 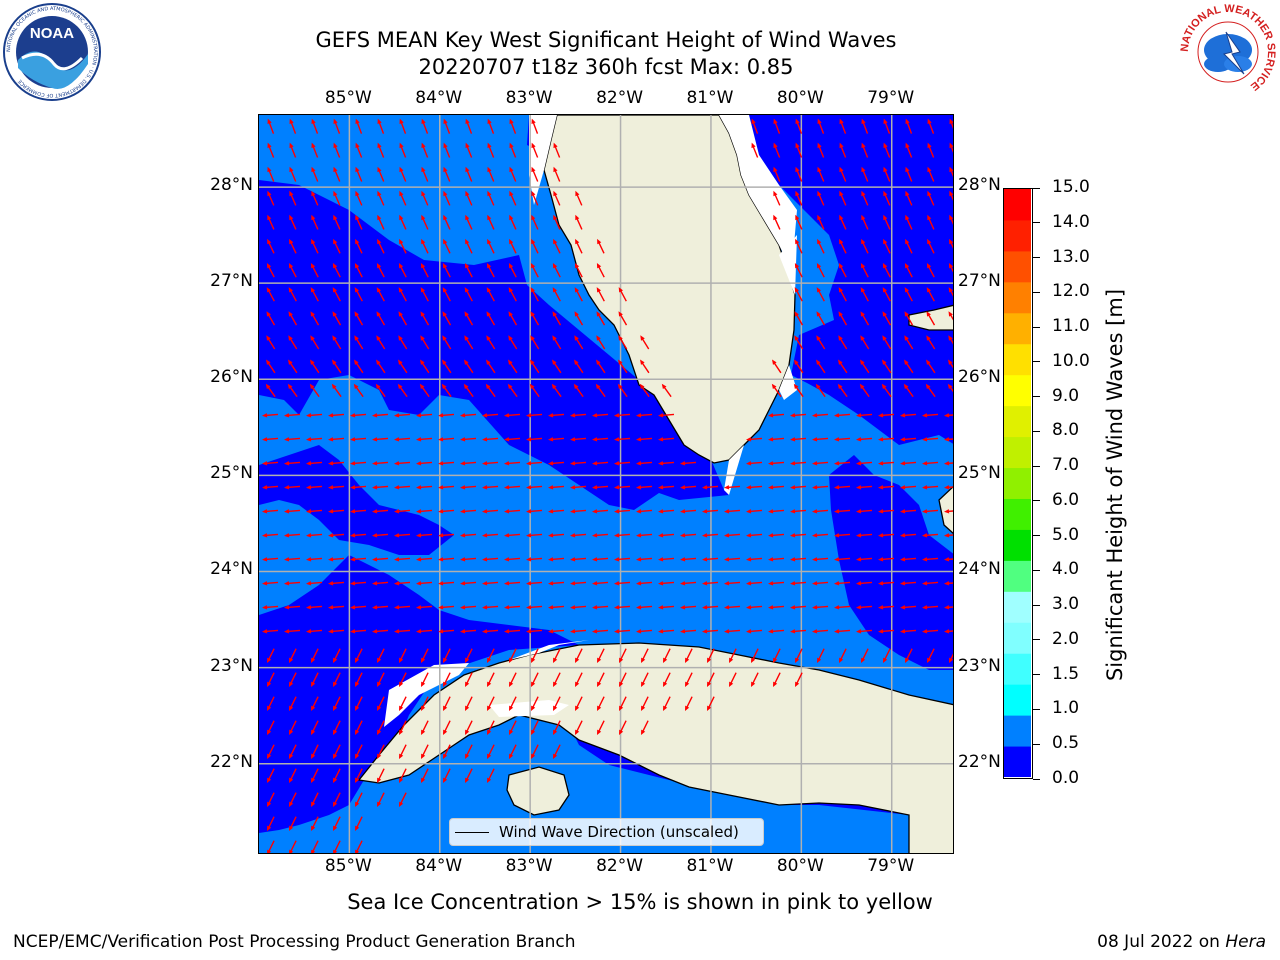 What do you see at coordinates (439, 866) in the screenshot?
I see `lon-tick-label: 84°W` at bounding box center [439, 866].